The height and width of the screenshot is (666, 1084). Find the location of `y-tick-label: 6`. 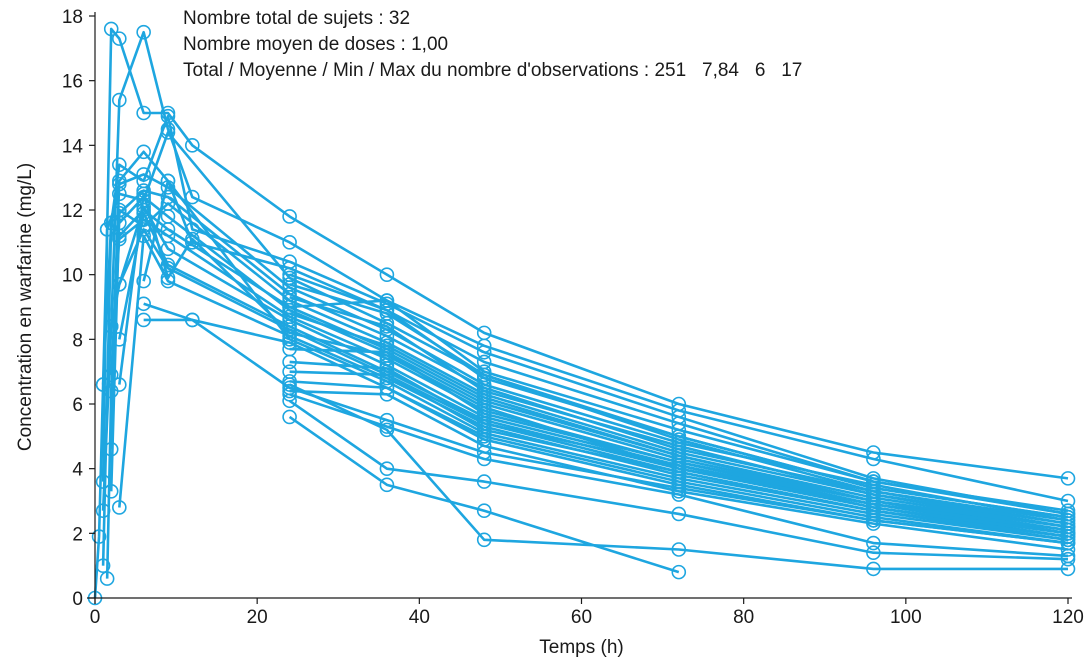

y-tick-label: 6 is located at coordinates (77, 405).